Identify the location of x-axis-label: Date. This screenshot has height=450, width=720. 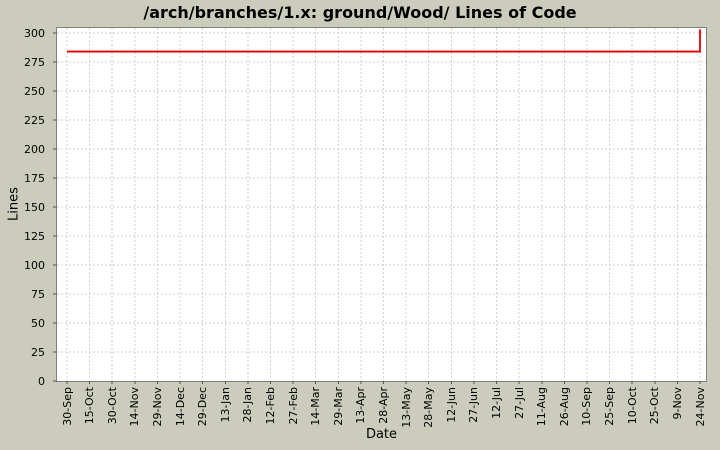
(381, 434).